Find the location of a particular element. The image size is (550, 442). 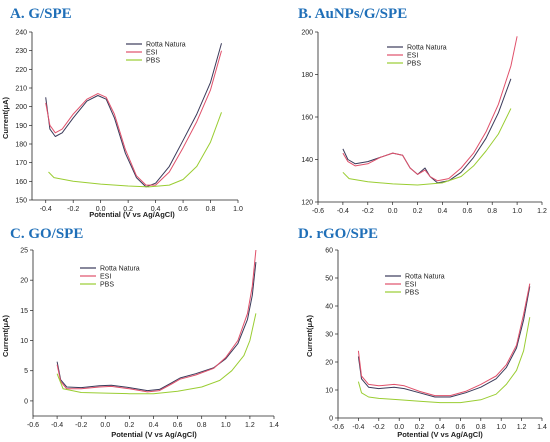

y-tick-label: 210 is located at coordinates (21, 89).